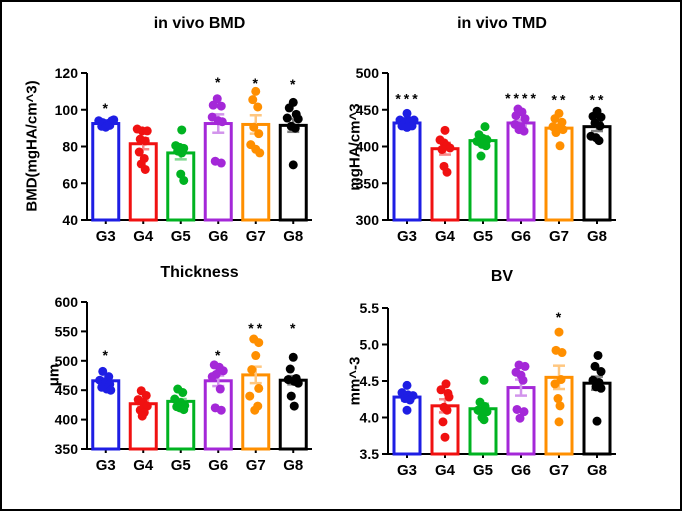 The width and height of the screenshot is (682, 511). I want to click on thickness-chart-canvas: 350 400 450 500 550 600 G3 * G4 G5 G6 * G7 ** G8 *, so click(183, 384).